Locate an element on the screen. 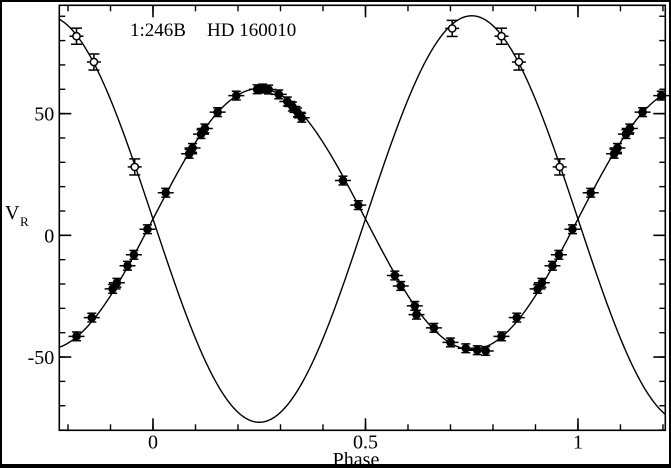  x-tick-label: 0.5 is located at coordinates (365, 442).